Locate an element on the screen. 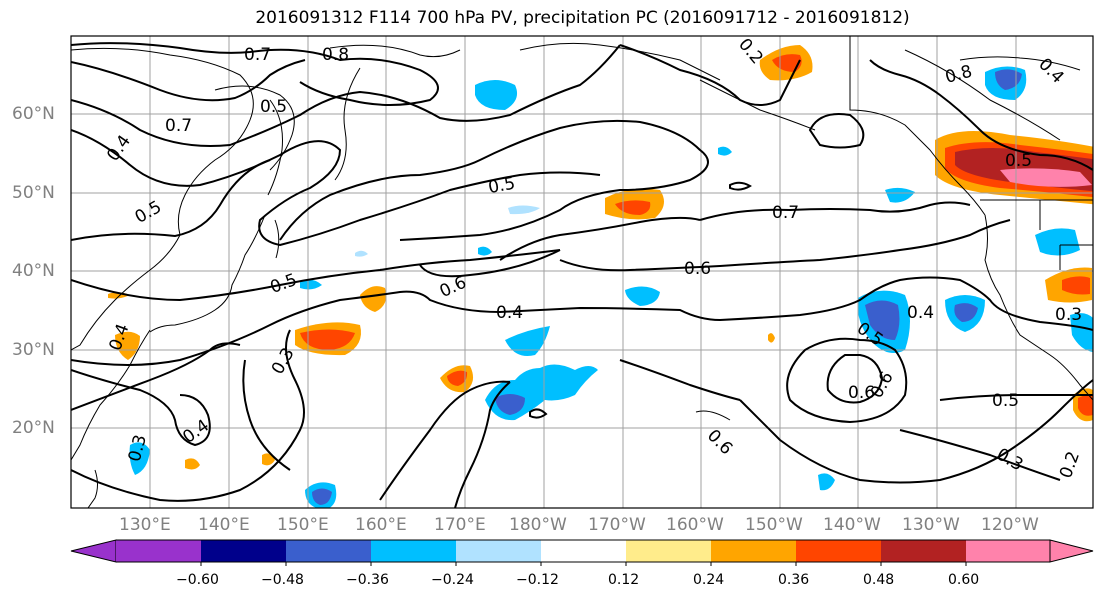 The width and height of the screenshot is (1105, 601). colorbar-extend-low is located at coordinates (93, 551).